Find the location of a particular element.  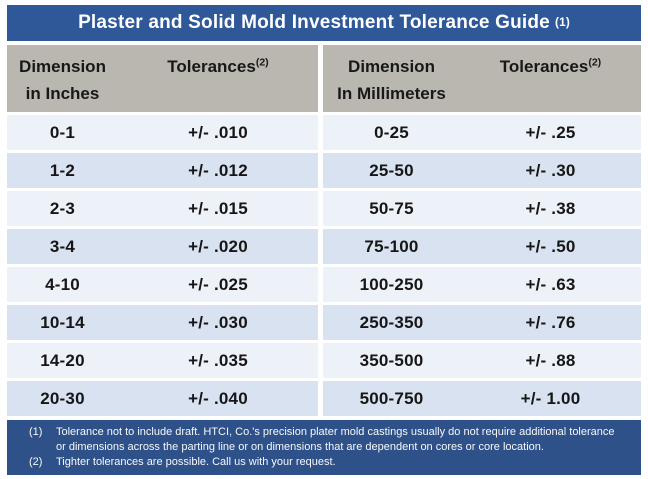

cell-inches-range: 10-14 is located at coordinates (62, 322).